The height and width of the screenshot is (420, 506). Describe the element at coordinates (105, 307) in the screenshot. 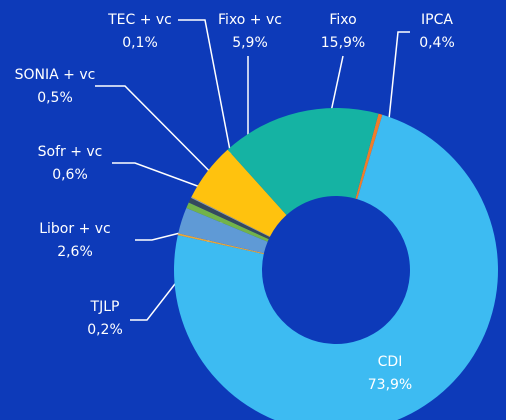

I see `slice-label: TJLP` at that location.